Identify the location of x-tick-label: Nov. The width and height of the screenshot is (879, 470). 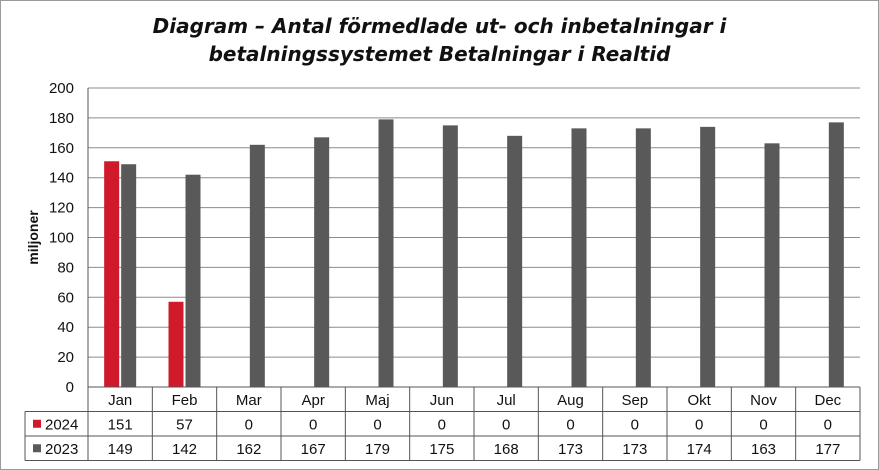
(763, 400).